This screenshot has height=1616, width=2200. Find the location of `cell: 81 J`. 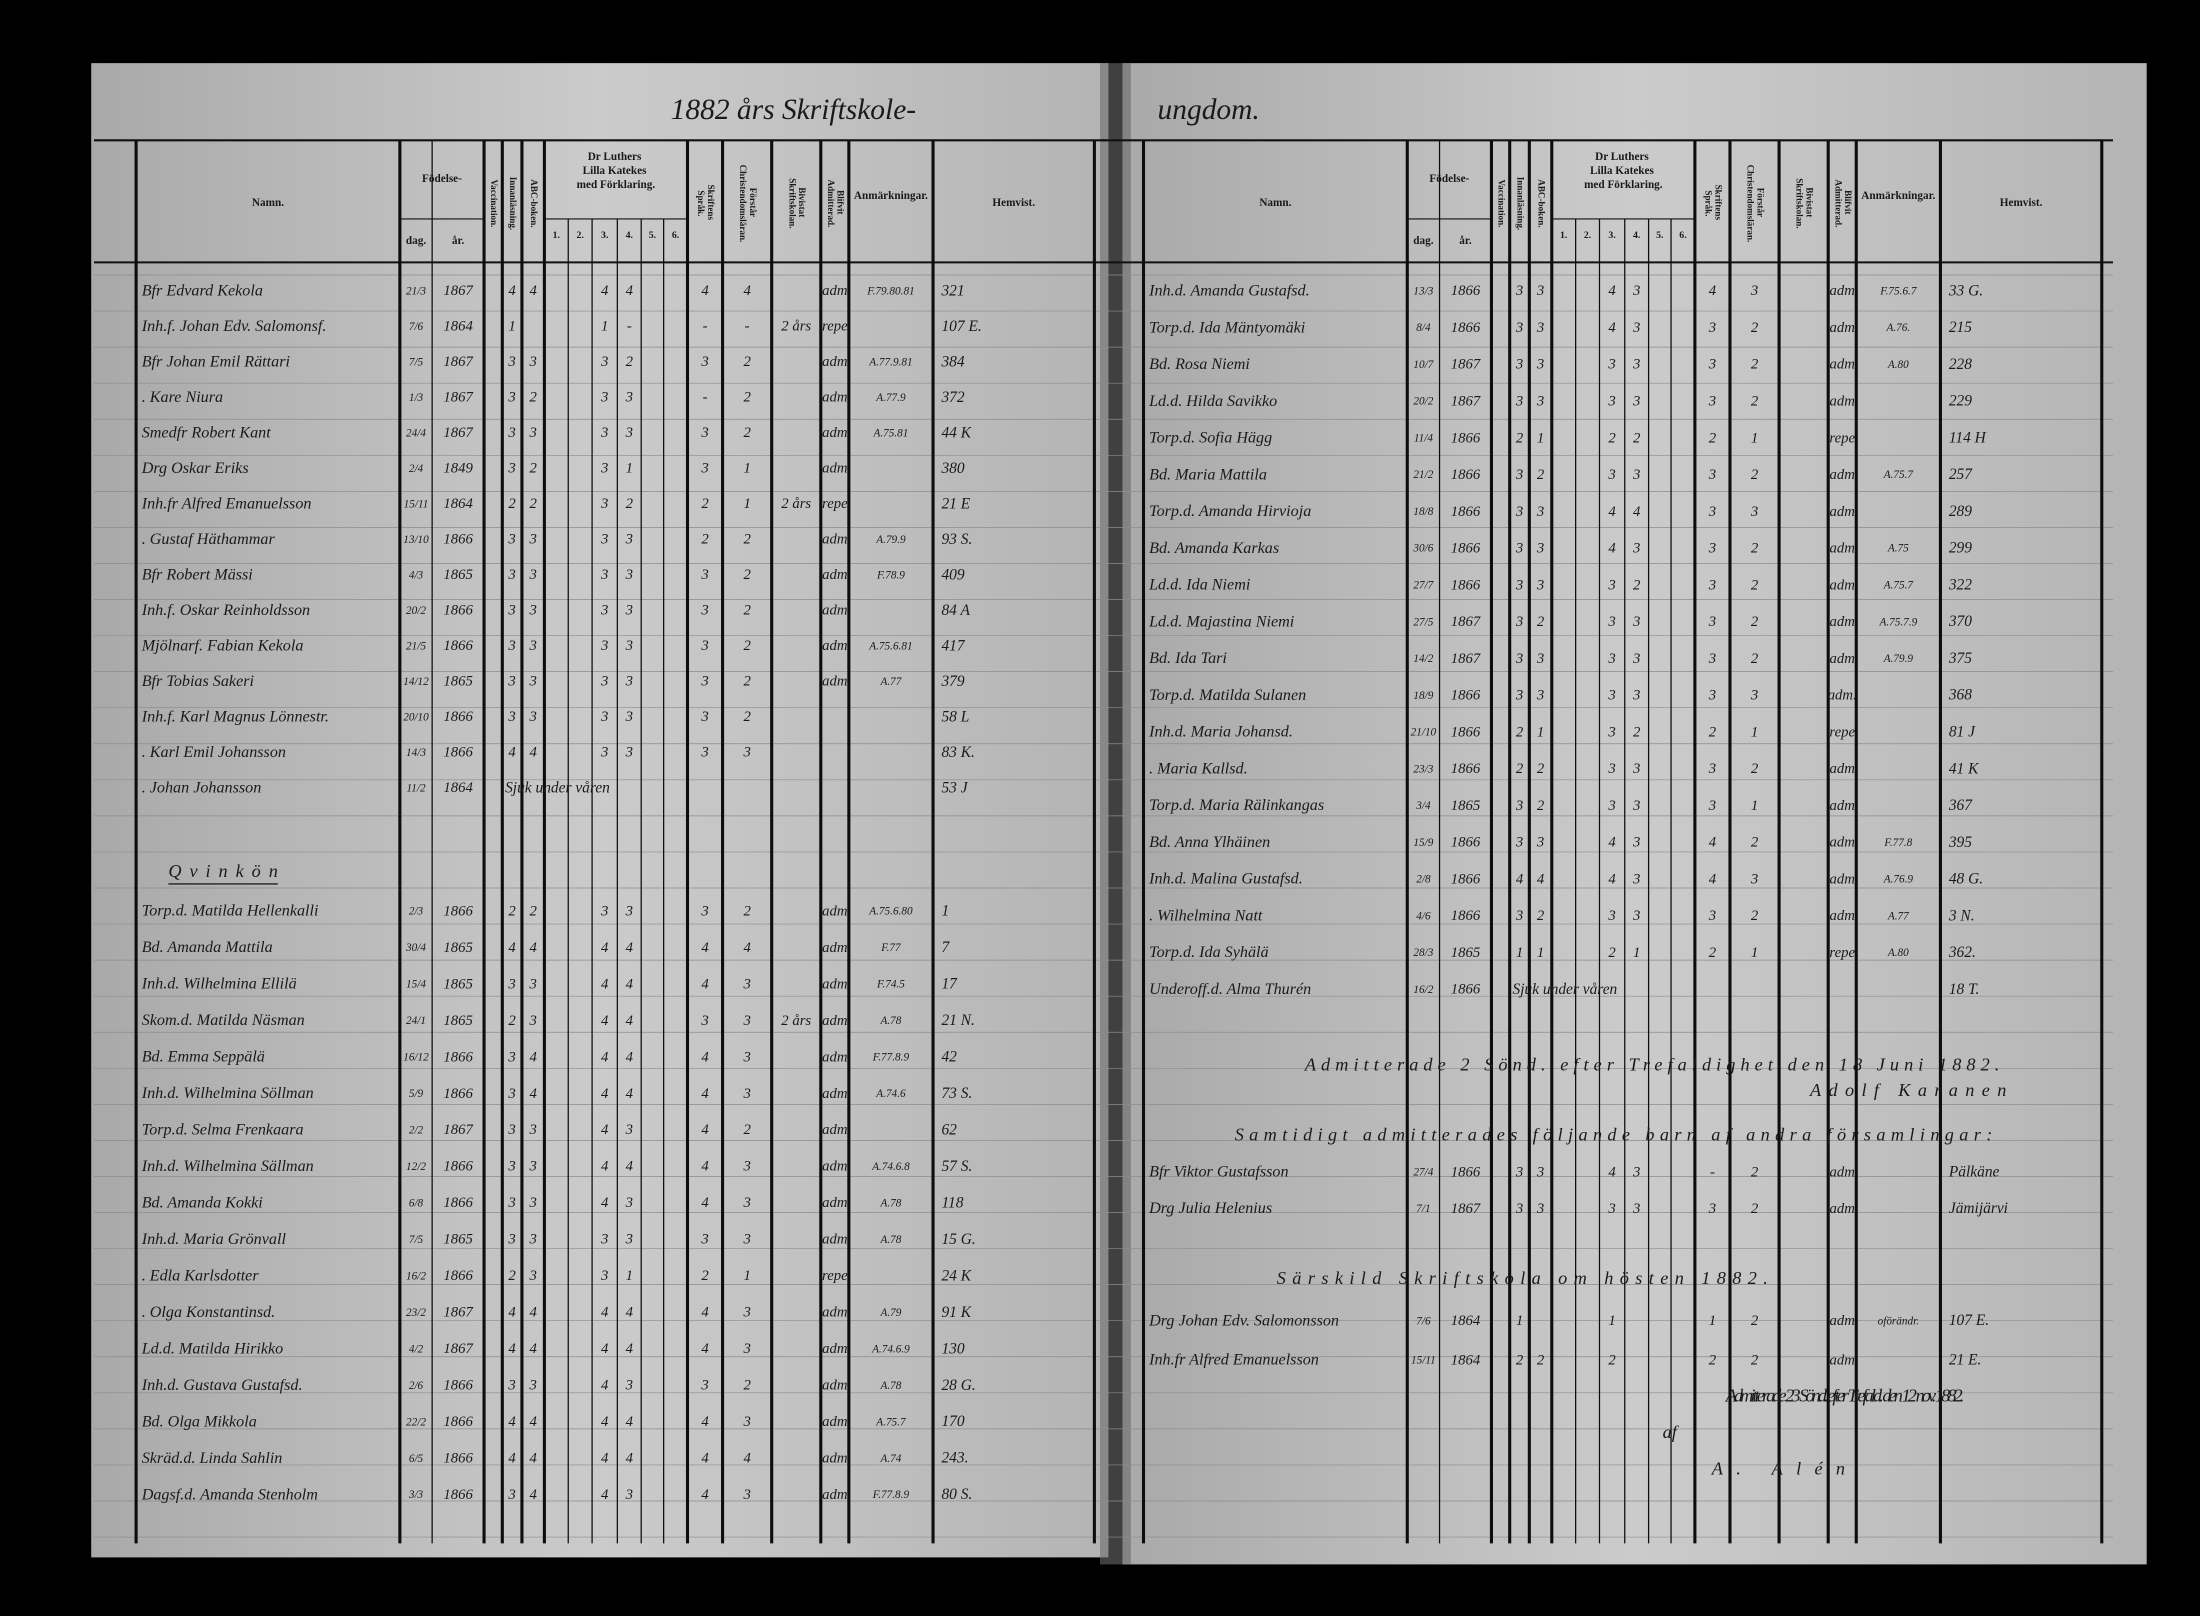

cell: 81 J is located at coordinates (1962, 732).